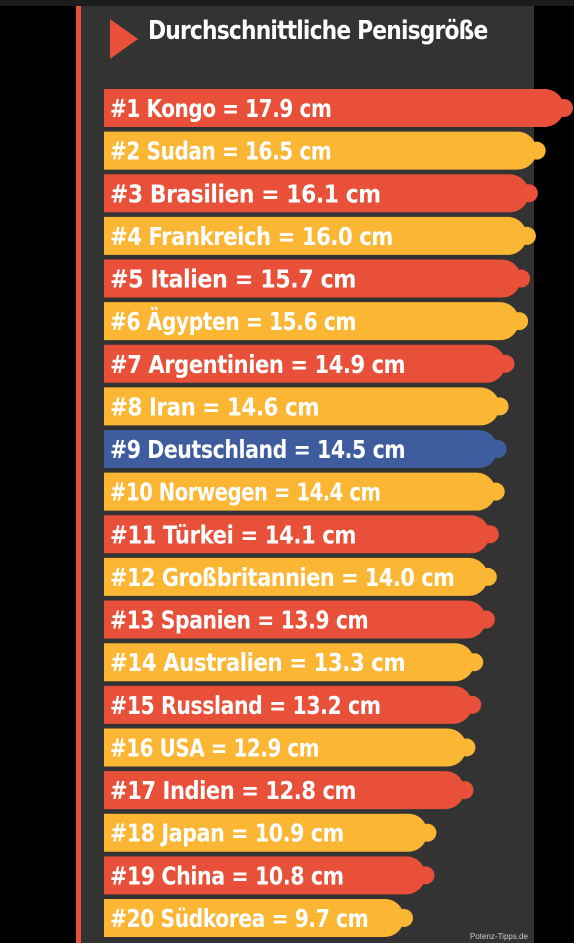 The height and width of the screenshot is (943, 574). Describe the element at coordinates (257, 449) in the screenshot. I see `bar-label: #9 Deutschland = 14.5 cm` at that location.